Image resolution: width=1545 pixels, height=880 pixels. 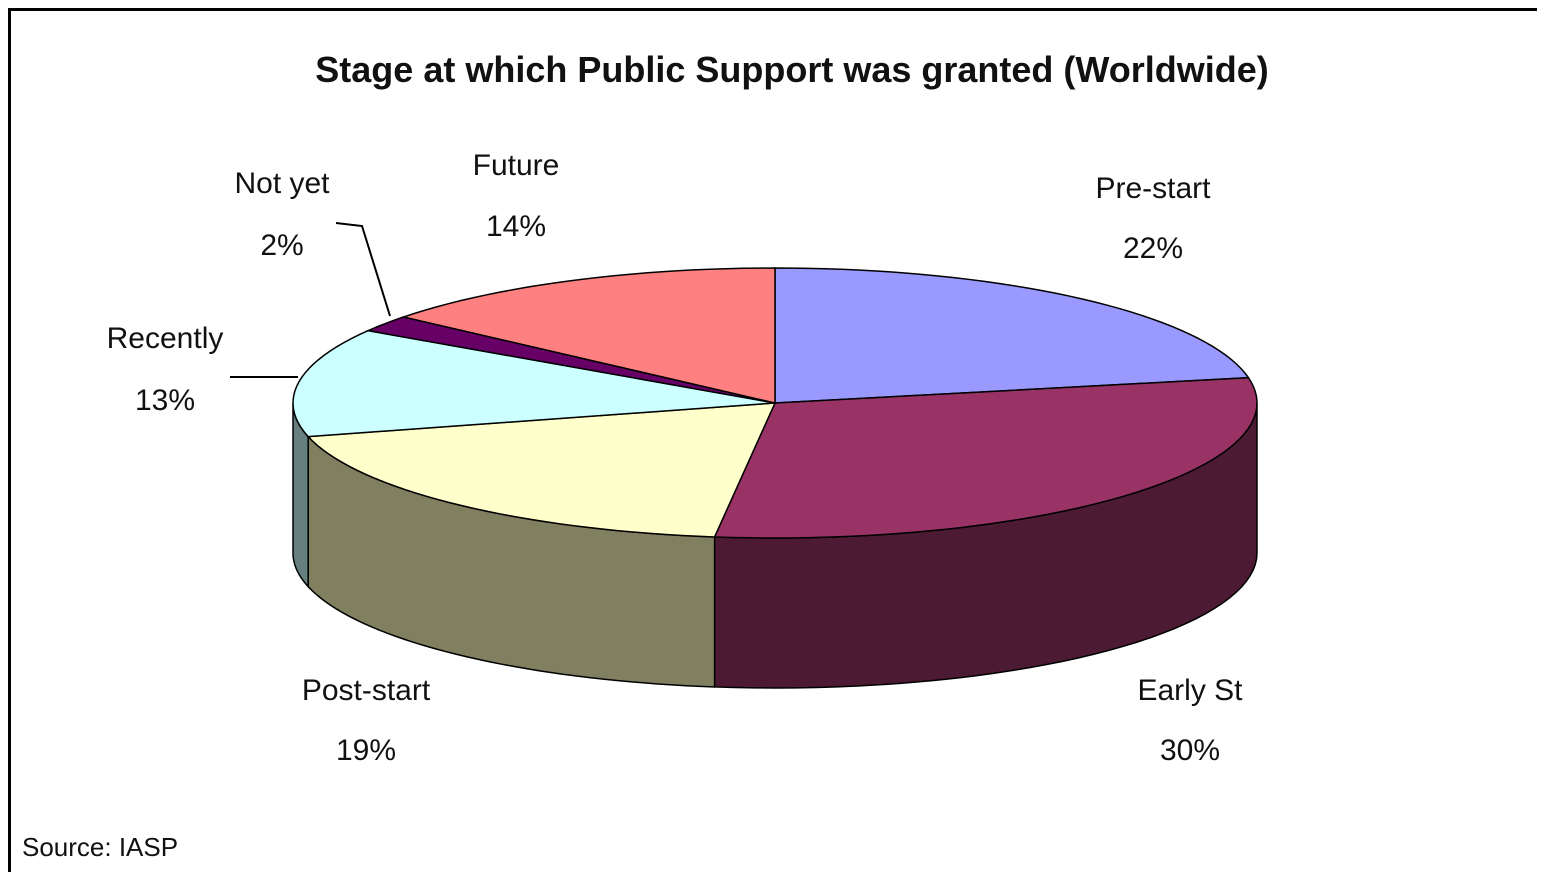 I want to click on slice-value-not-yet: 2%, so click(x=281, y=245).